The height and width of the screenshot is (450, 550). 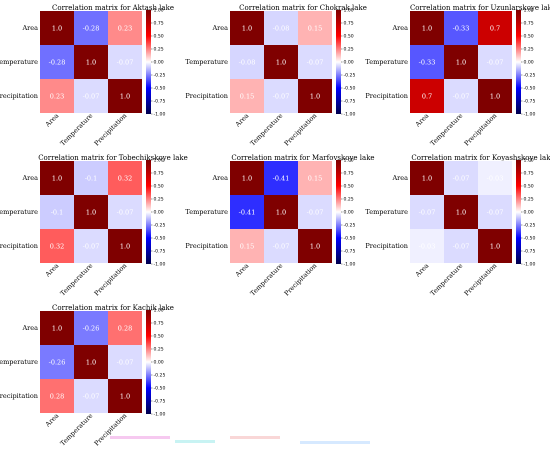 What do you see at coordinates (57, 363) in the screenshot?
I see `cell-value-label: -0.26` at bounding box center [57, 363].